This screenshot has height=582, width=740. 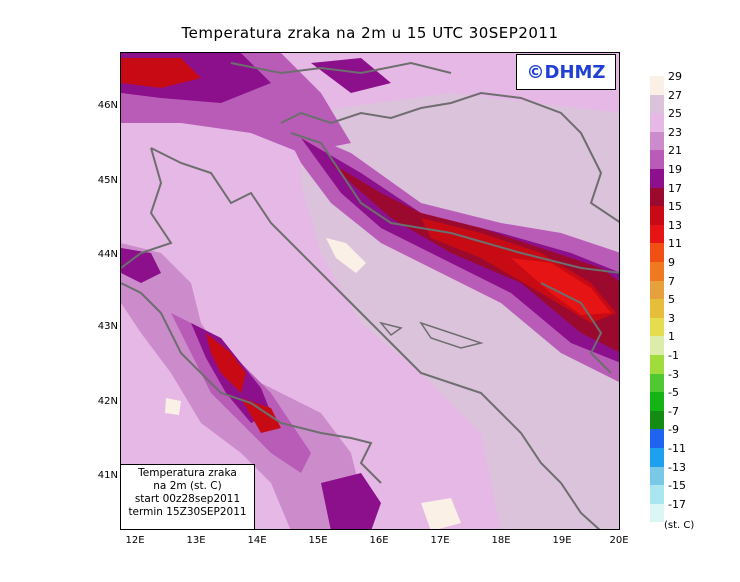 I want to click on legend-label: -5, so click(x=673, y=393).